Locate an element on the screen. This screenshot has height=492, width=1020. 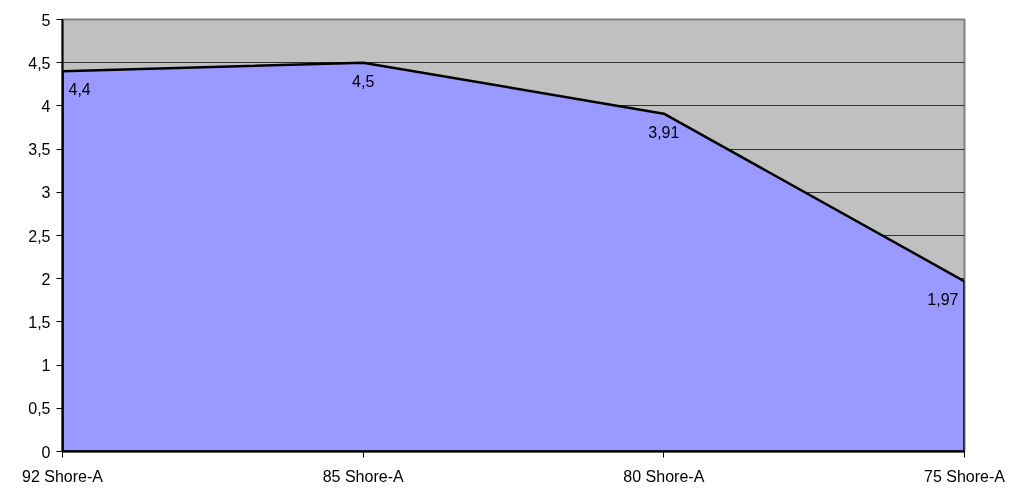
y-tick-label: 4 is located at coordinates (46, 106).